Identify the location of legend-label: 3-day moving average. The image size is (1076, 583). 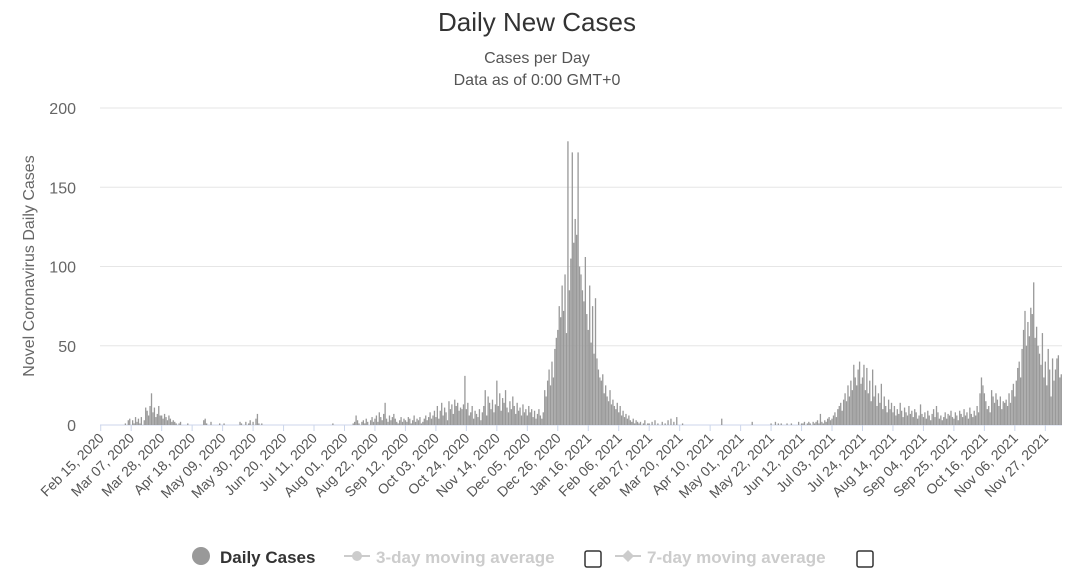
(465, 557).